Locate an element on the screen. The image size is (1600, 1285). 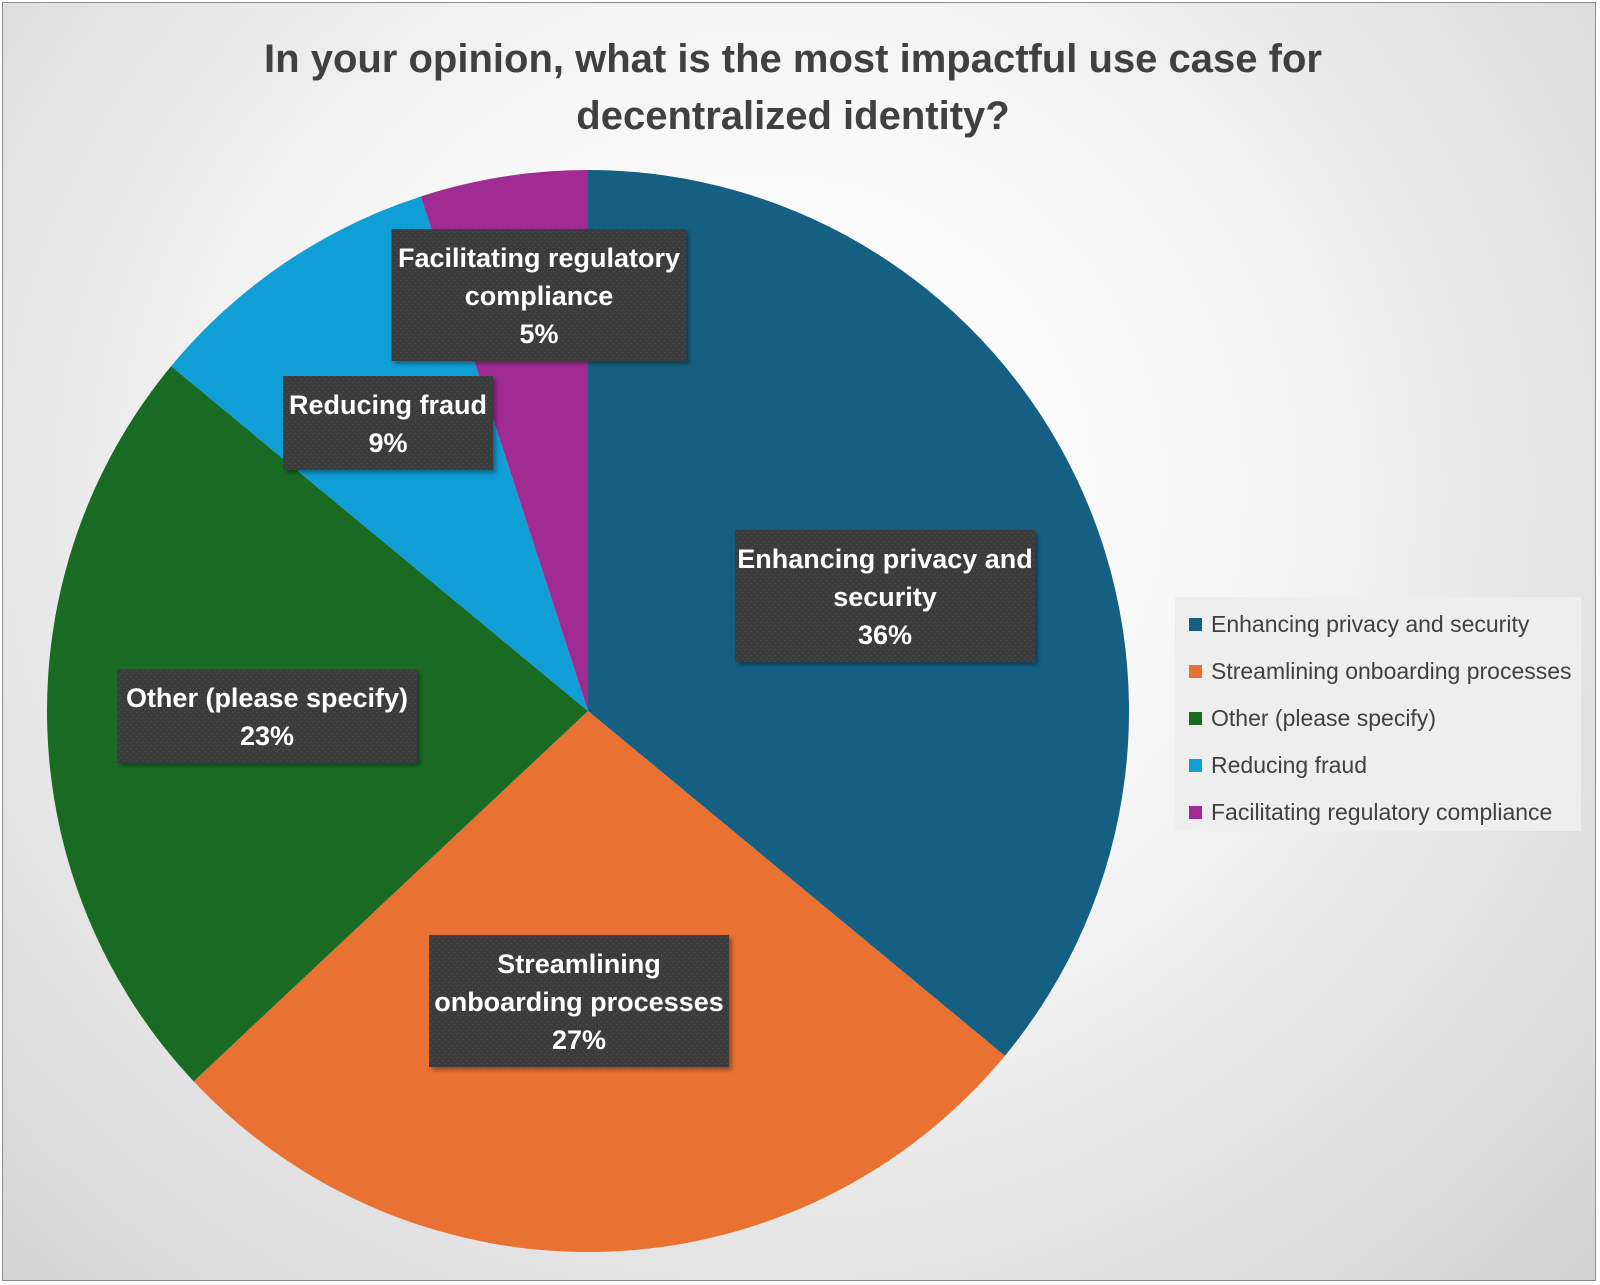
data-label-text: Facilitating regulatory is located at coordinates (539, 258).